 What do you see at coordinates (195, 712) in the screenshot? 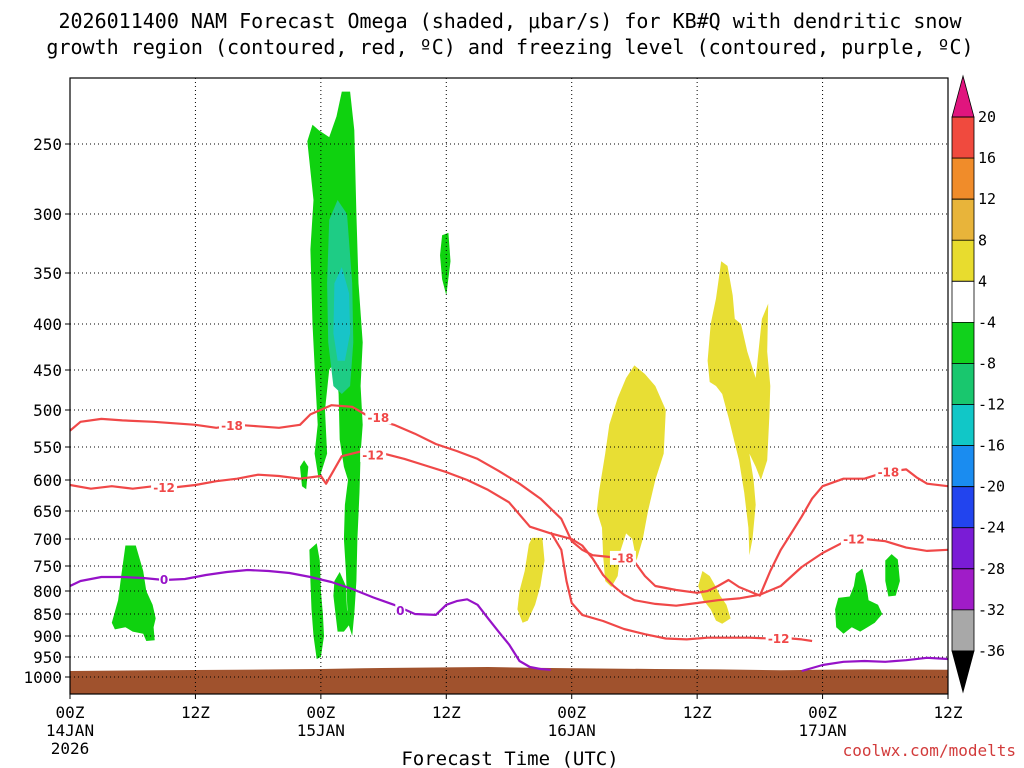
I see `x-tick-label-12: 12Z` at bounding box center [195, 712].